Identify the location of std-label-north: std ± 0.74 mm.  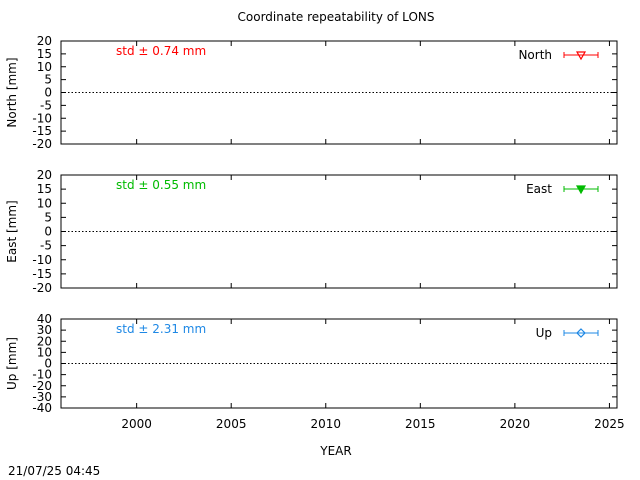
(161, 51).